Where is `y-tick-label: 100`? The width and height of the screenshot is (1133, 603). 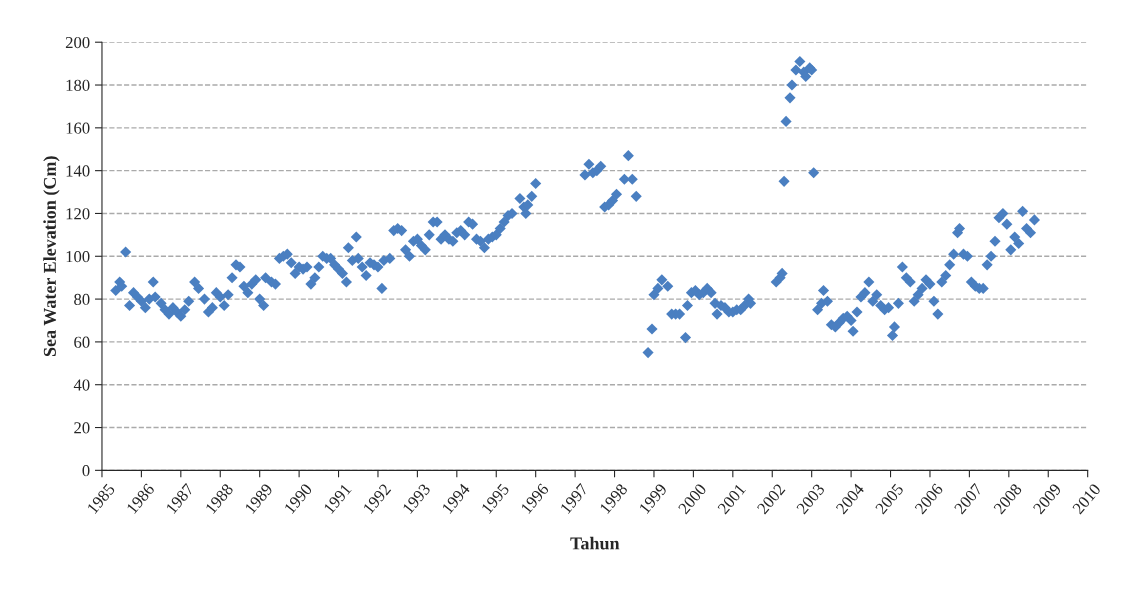 y-tick-label: 100 is located at coordinates (78, 256).